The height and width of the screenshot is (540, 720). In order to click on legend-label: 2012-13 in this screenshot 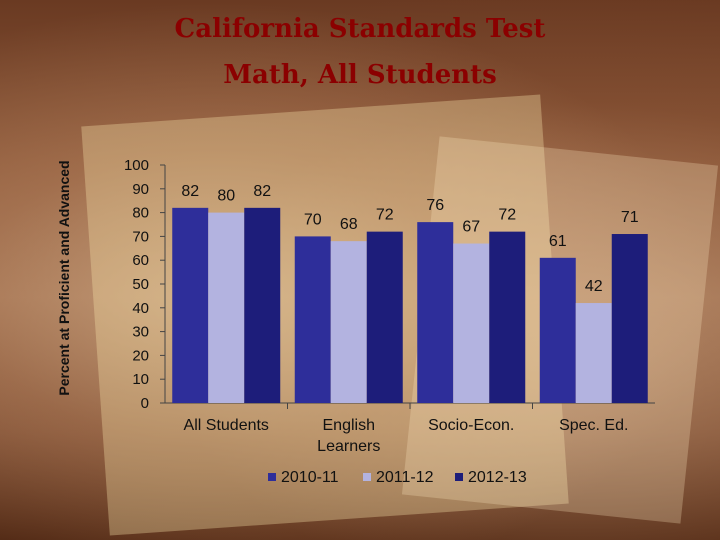, I will do `click(497, 477)`.